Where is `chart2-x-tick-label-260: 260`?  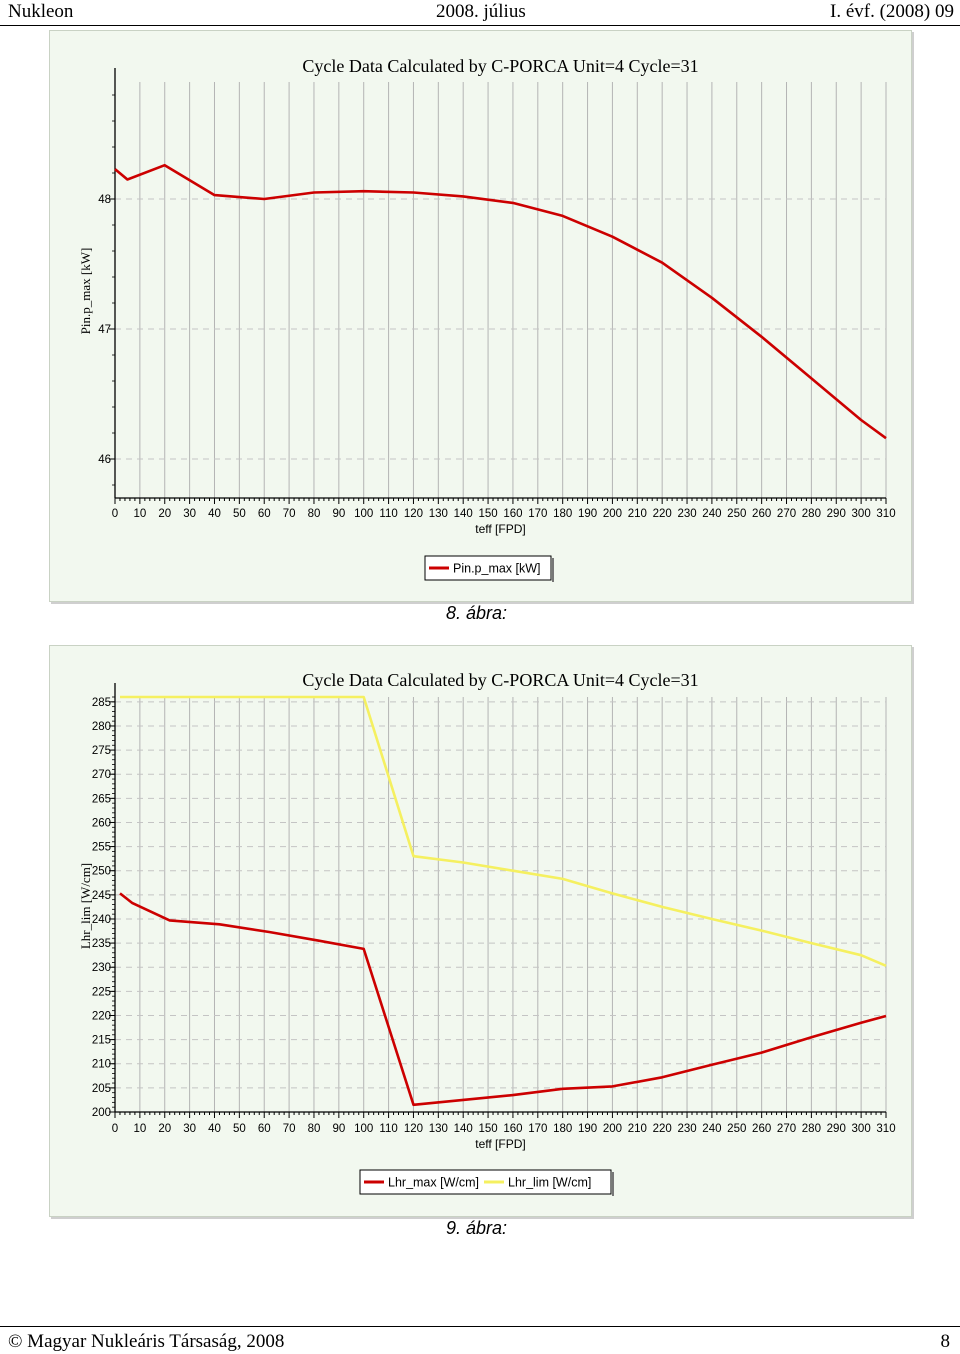 chart2-x-tick-label-260: 260 is located at coordinates (761, 1129).